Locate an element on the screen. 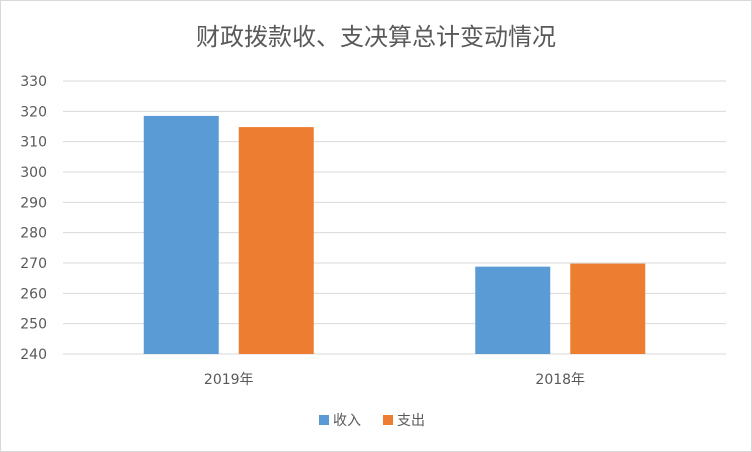 The height and width of the screenshot is (452, 752). bar-收入-2018年 is located at coordinates (513, 310).